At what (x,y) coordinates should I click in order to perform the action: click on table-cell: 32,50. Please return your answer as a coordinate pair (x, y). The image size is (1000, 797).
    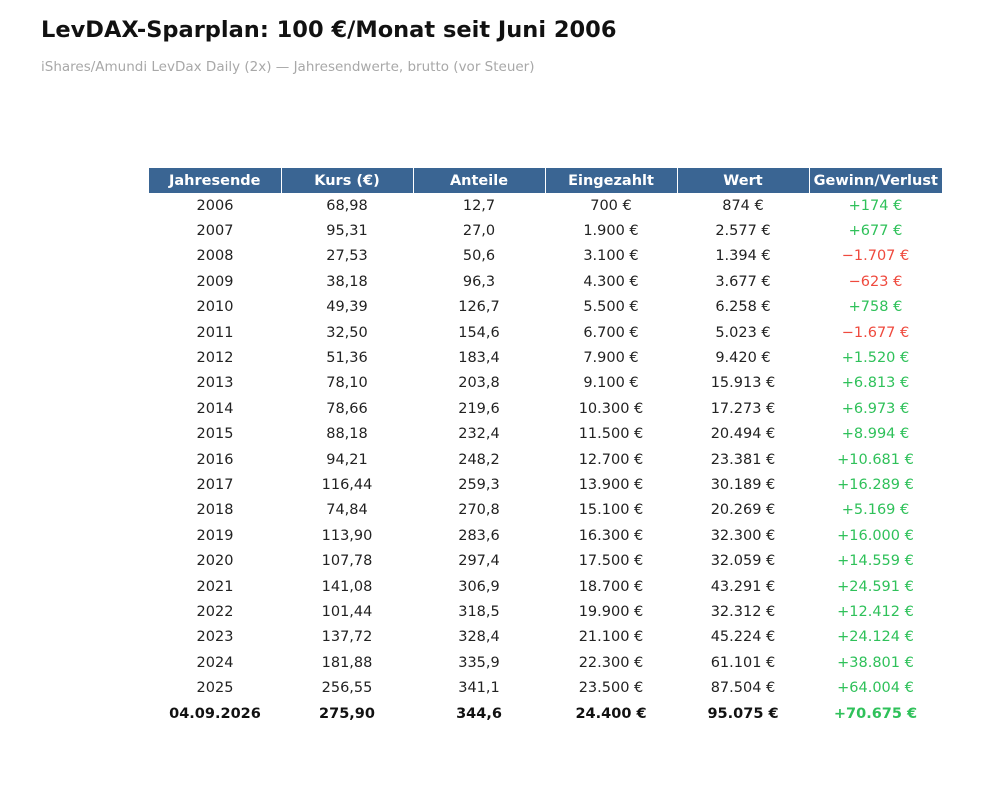
    Looking at the image, I should click on (347, 332).